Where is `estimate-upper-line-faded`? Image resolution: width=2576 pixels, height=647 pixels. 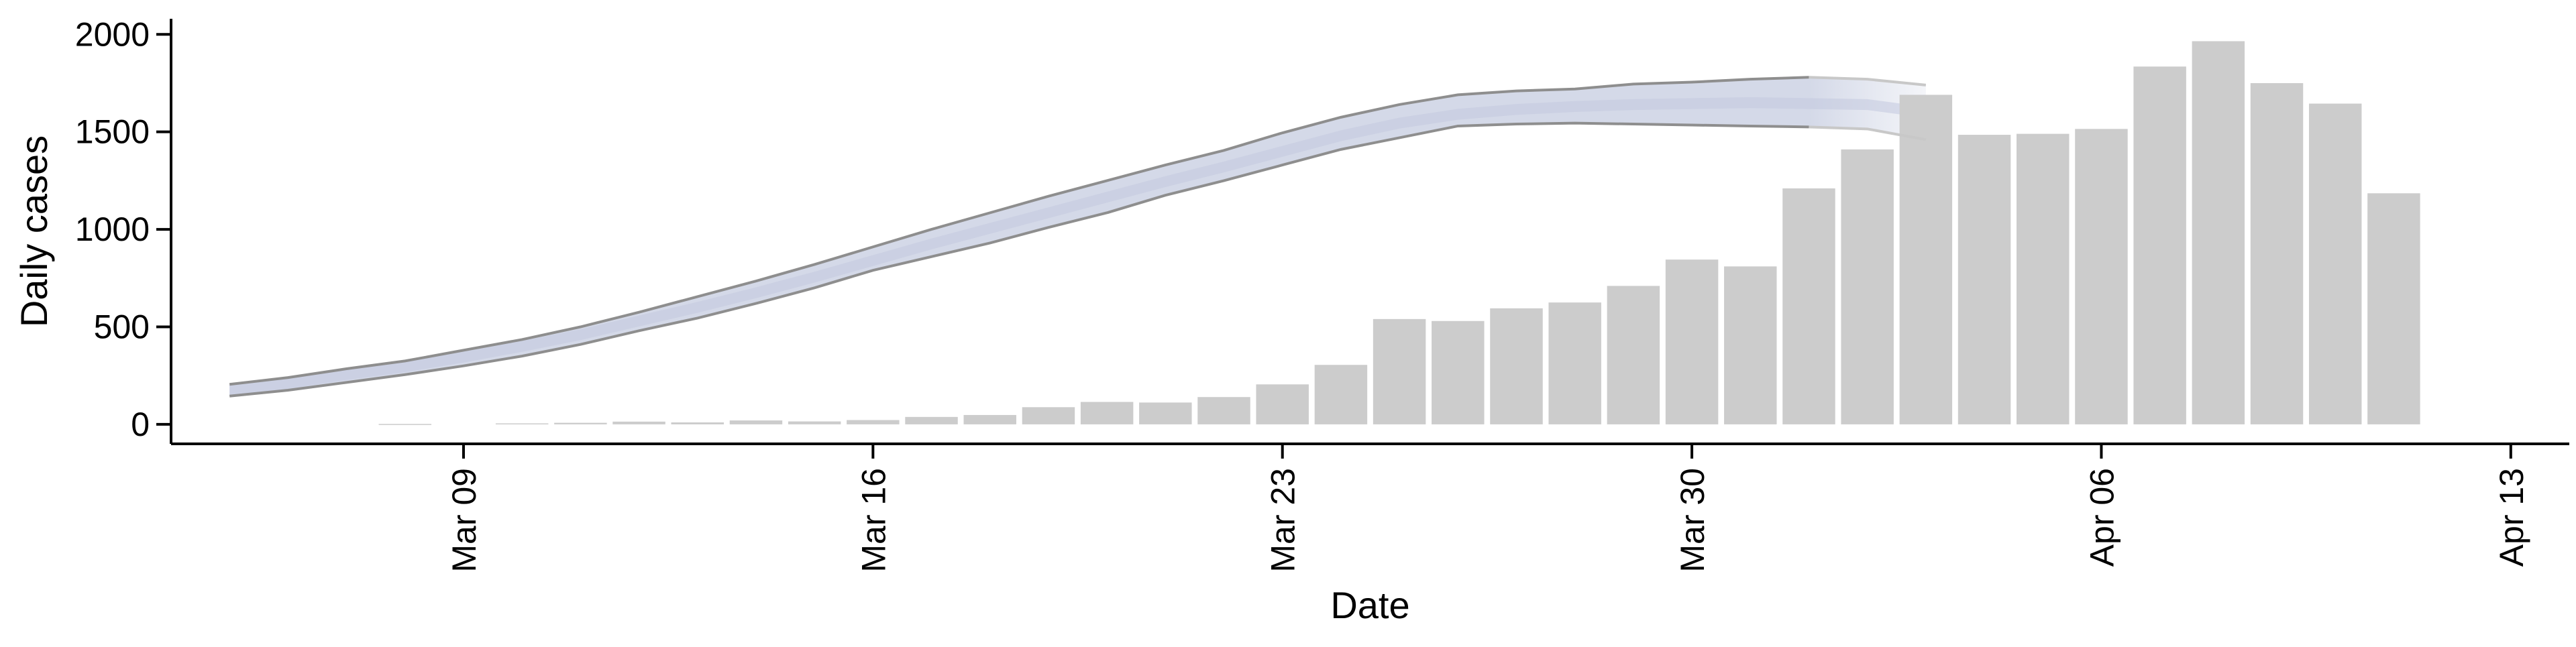 estimate-upper-line-faded is located at coordinates (1868, 81).